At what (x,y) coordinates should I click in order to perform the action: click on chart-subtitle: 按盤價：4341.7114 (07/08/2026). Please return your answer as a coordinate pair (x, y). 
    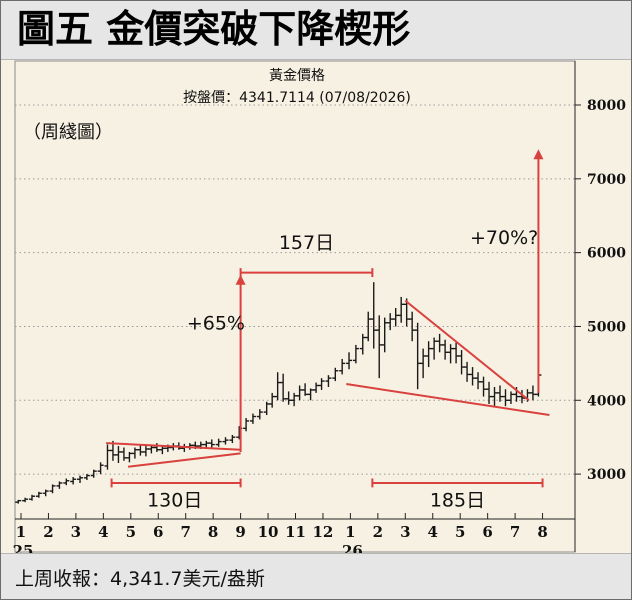
    Looking at the image, I should click on (297, 97).